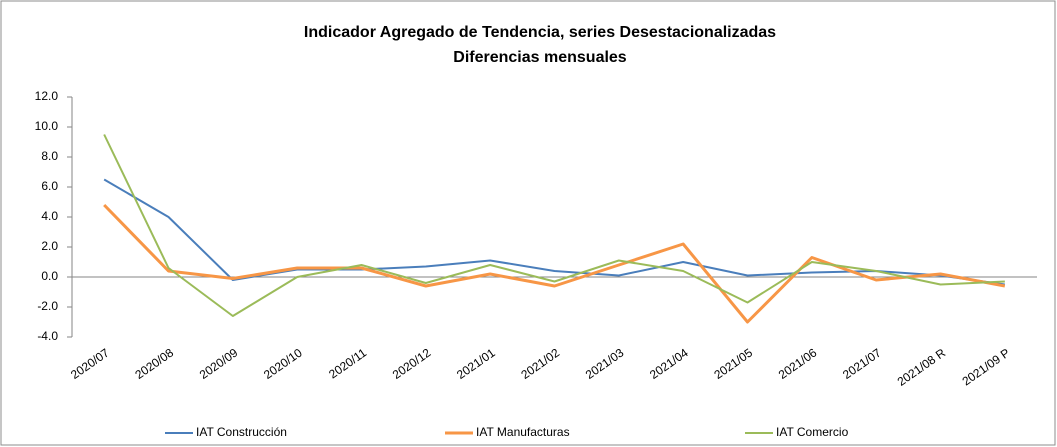 Image resolution: width=1057 pixels, height=447 pixels. I want to click on legend-label: IAT Comercio, so click(812, 432).